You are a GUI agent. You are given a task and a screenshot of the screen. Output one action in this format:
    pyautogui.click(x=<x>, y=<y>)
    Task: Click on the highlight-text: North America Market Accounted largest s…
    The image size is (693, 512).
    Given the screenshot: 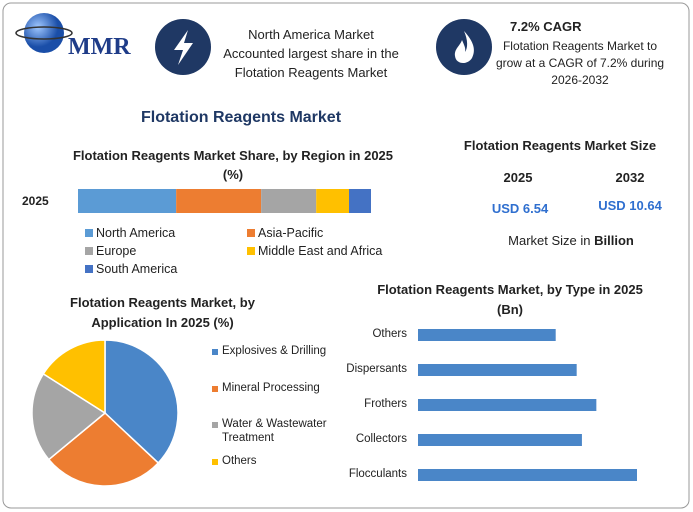 What is the action you would take?
    pyautogui.click(x=311, y=53)
    